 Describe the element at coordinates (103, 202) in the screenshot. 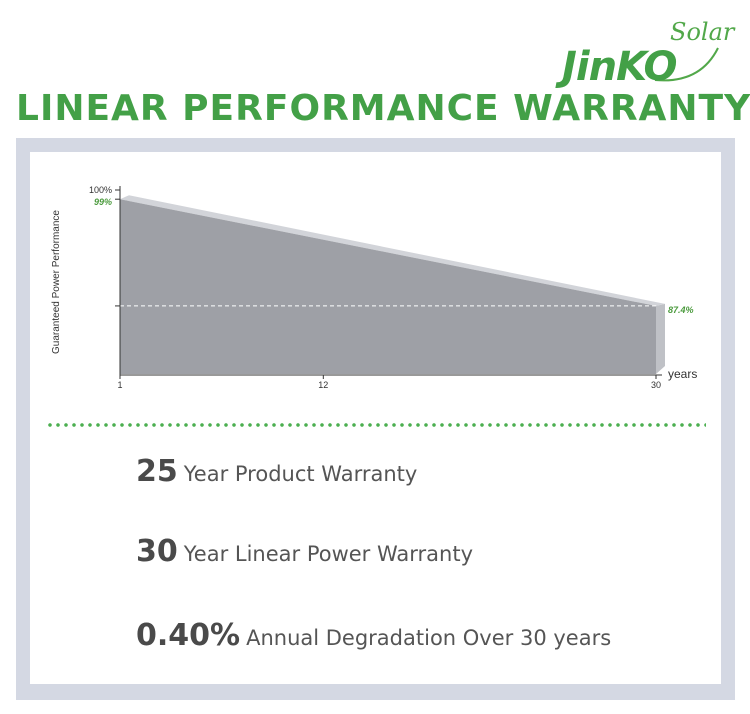

I see `start-value-label: 99%` at that location.